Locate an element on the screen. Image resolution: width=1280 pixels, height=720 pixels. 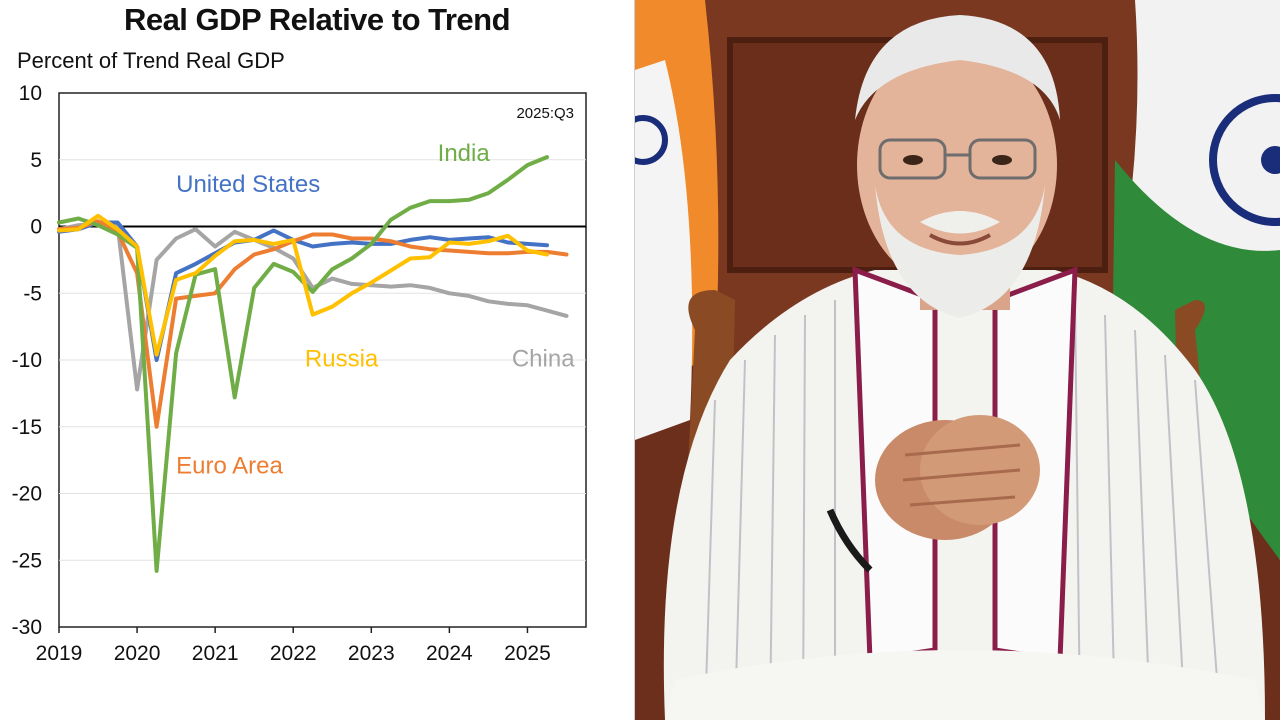
x-tick-label: 2024 is located at coordinates (449, 653).